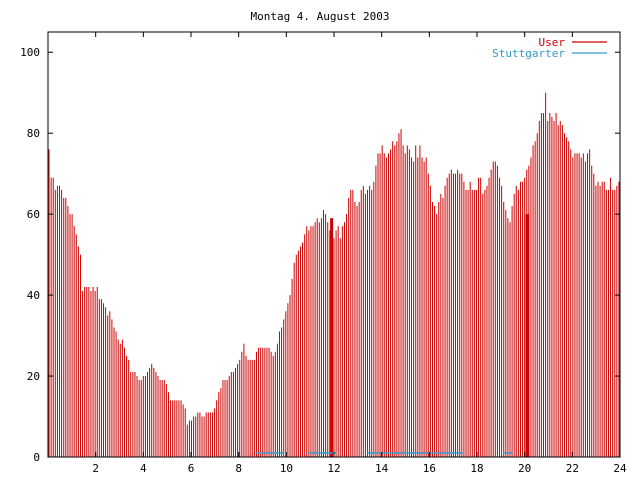  I want to click on y-tick-label: 80, so click(33, 133).